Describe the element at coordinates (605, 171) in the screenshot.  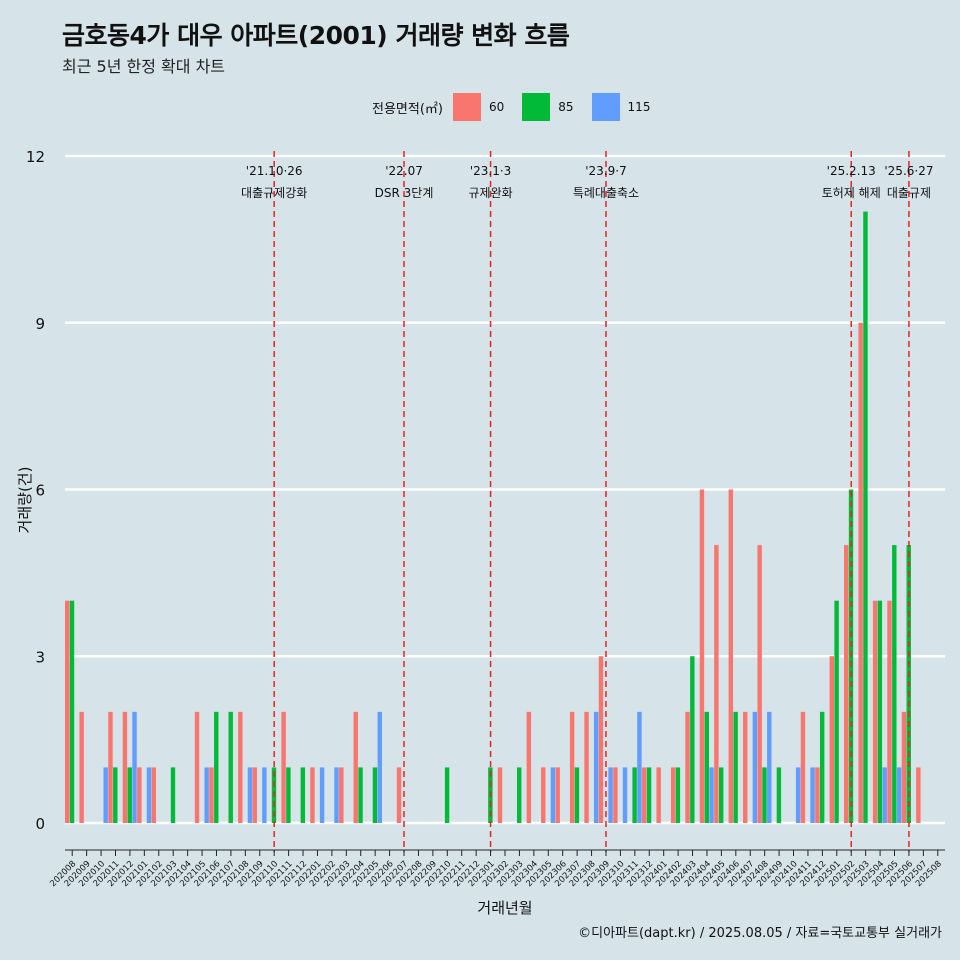
I see `event-date: '23.9·7` at that location.